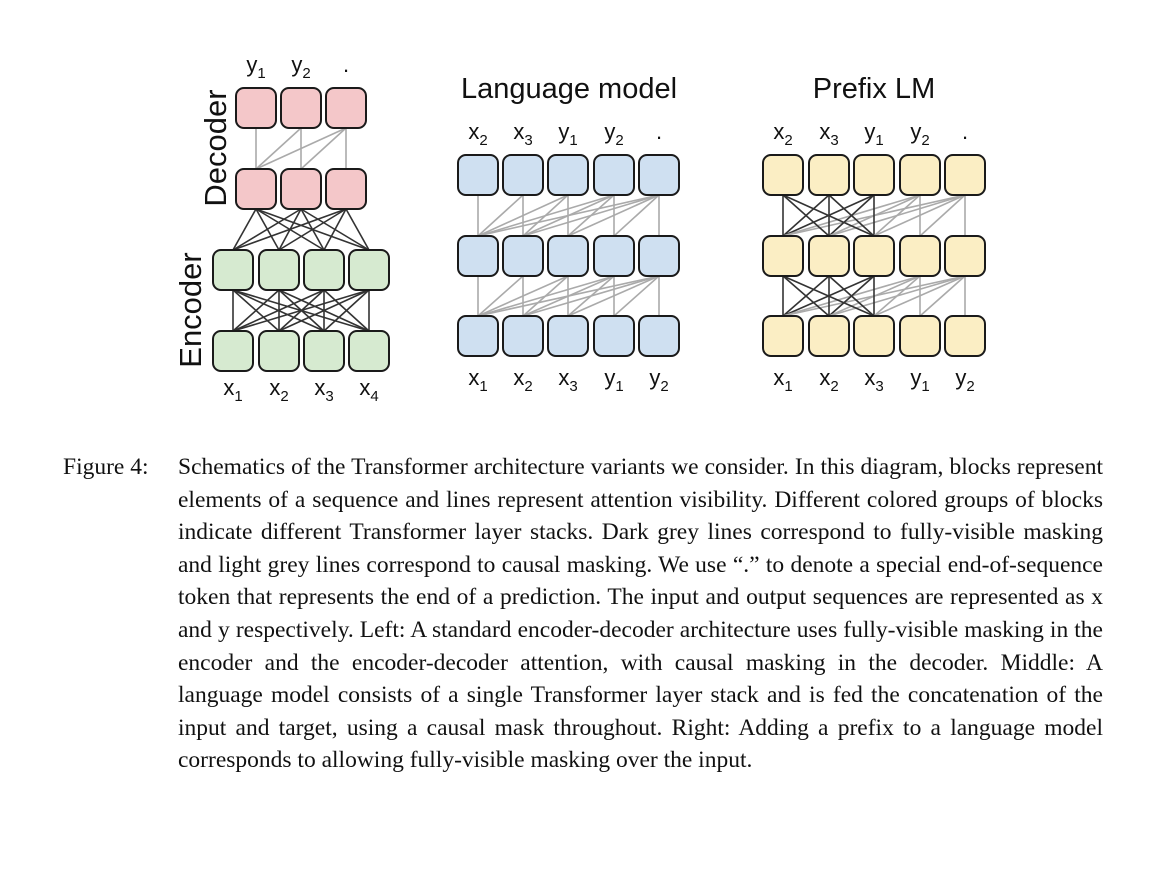 The image size is (1152, 890). I want to click on prefix-input-token: y1, so click(919, 380).